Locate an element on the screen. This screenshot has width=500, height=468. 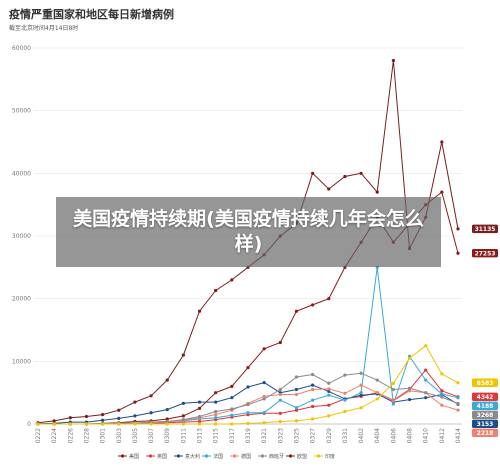
end-value-label: 6583 is located at coordinates (485, 383).